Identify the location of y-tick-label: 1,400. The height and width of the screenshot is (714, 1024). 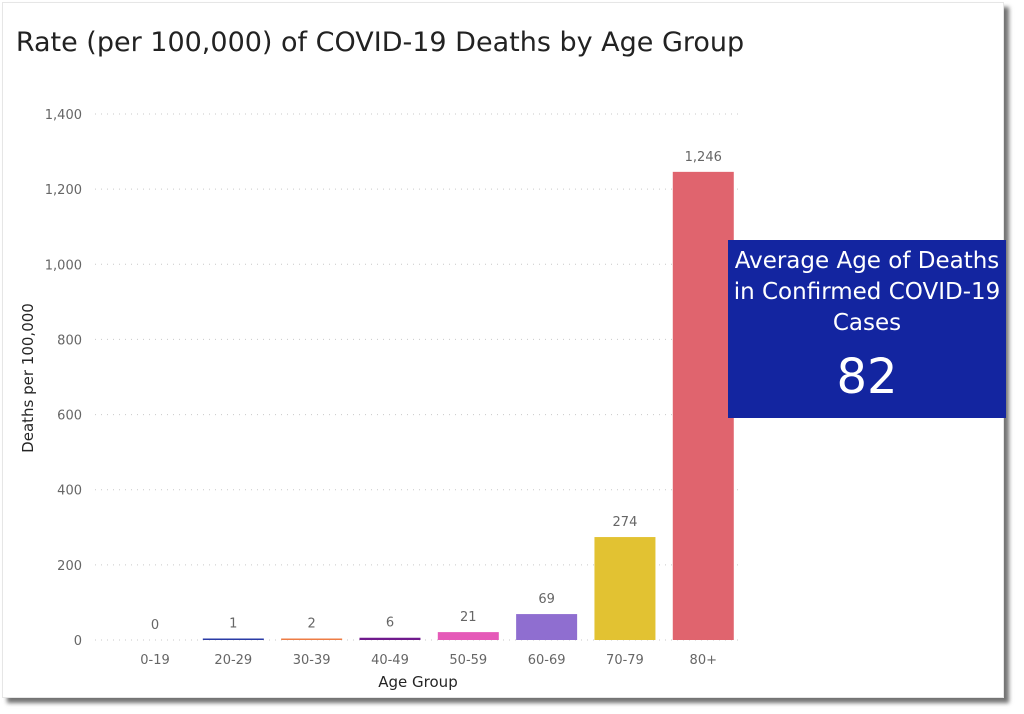
(63, 115).